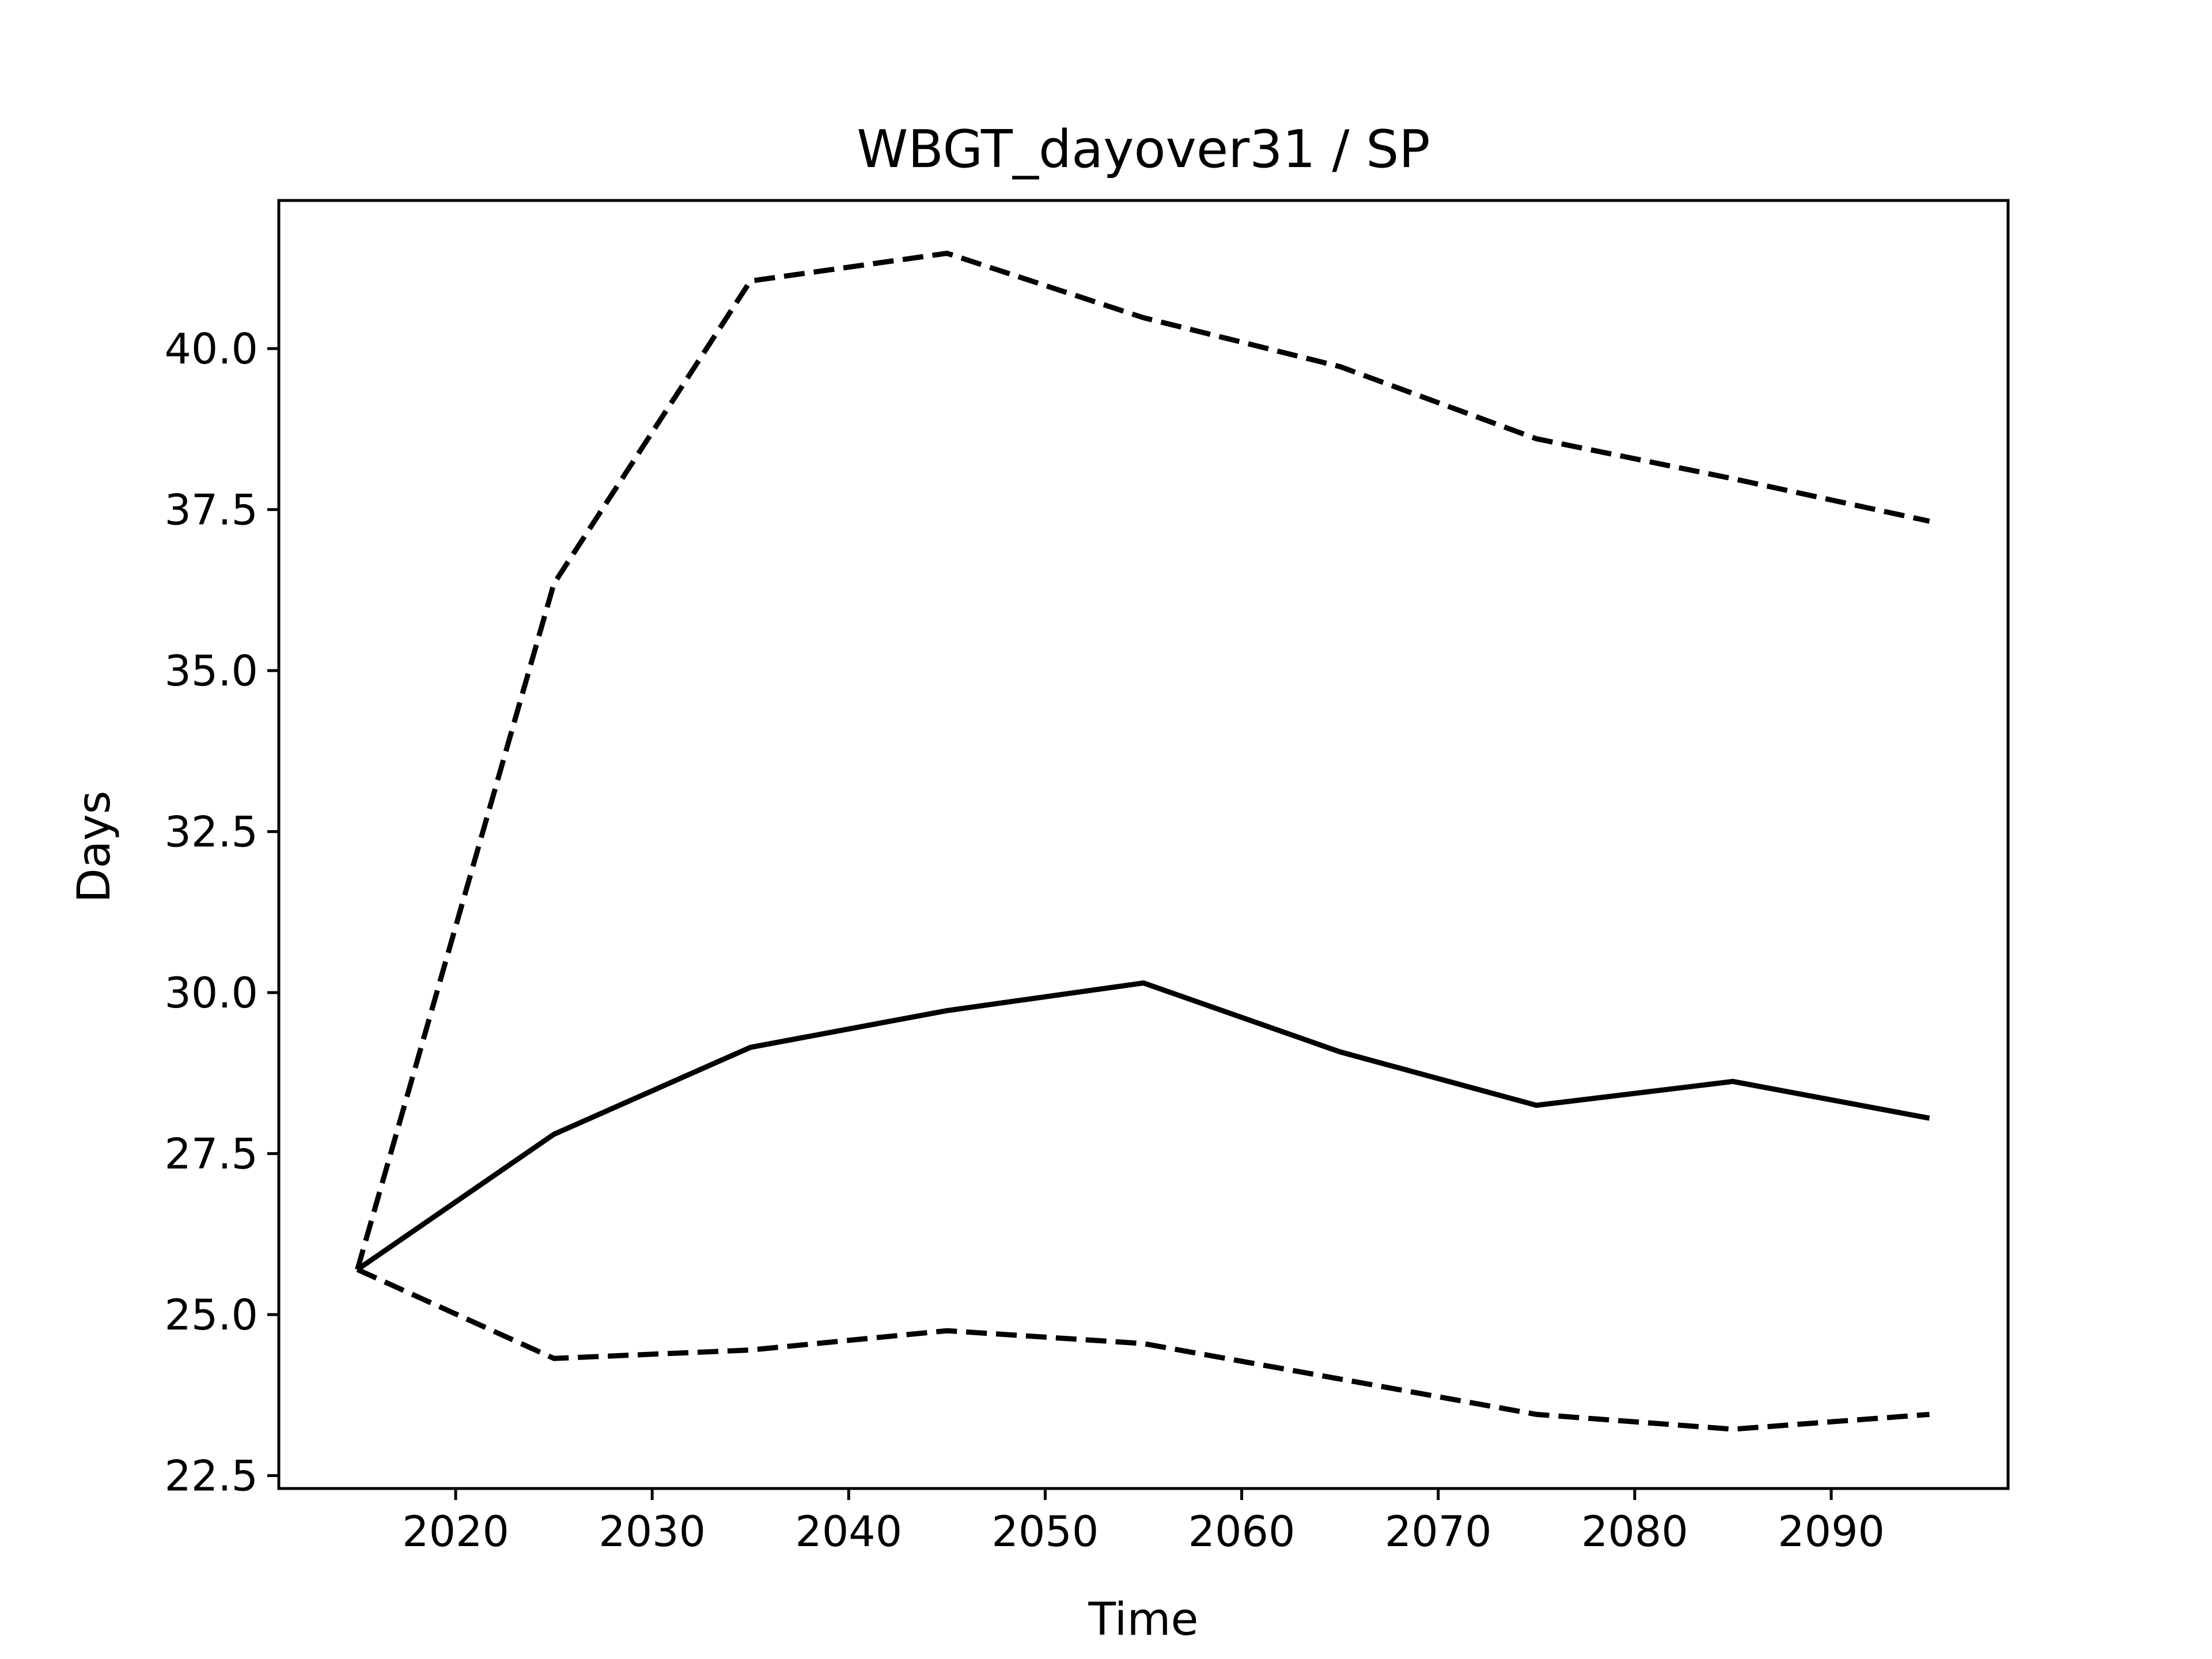 The width and height of the screenshot is (2212, 1659). I want to click on y-tick-label: 32.5, so click(211, 832).